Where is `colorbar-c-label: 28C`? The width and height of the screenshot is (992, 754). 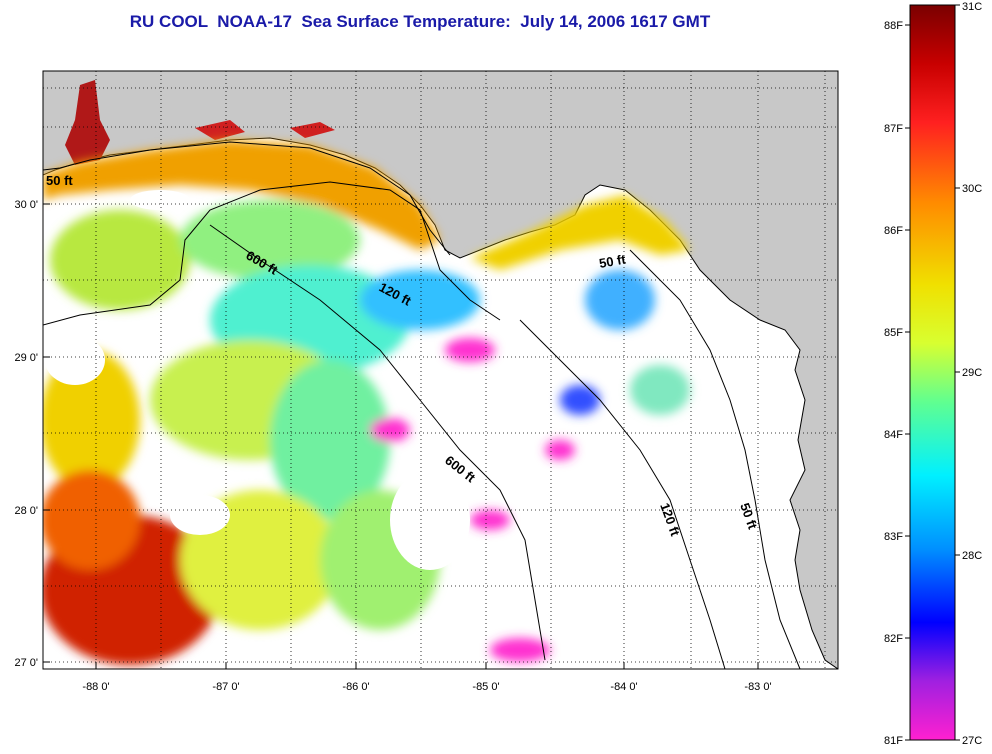
colorbar-c-label: 28C is located at coordinates (972, 556).